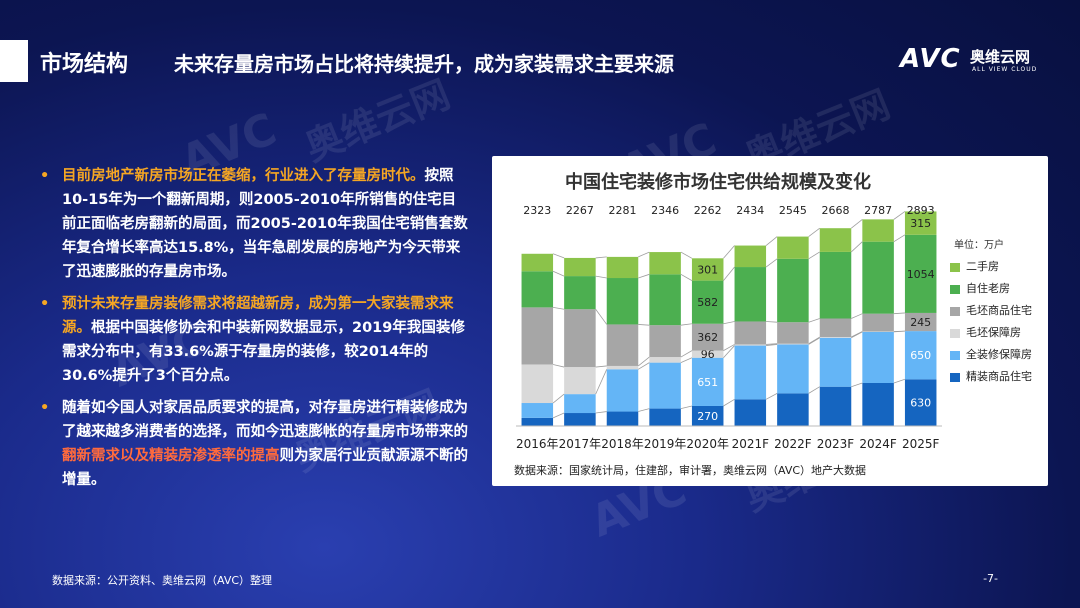  I want to click on x-tick-label: 2021F, so click(751, 444).